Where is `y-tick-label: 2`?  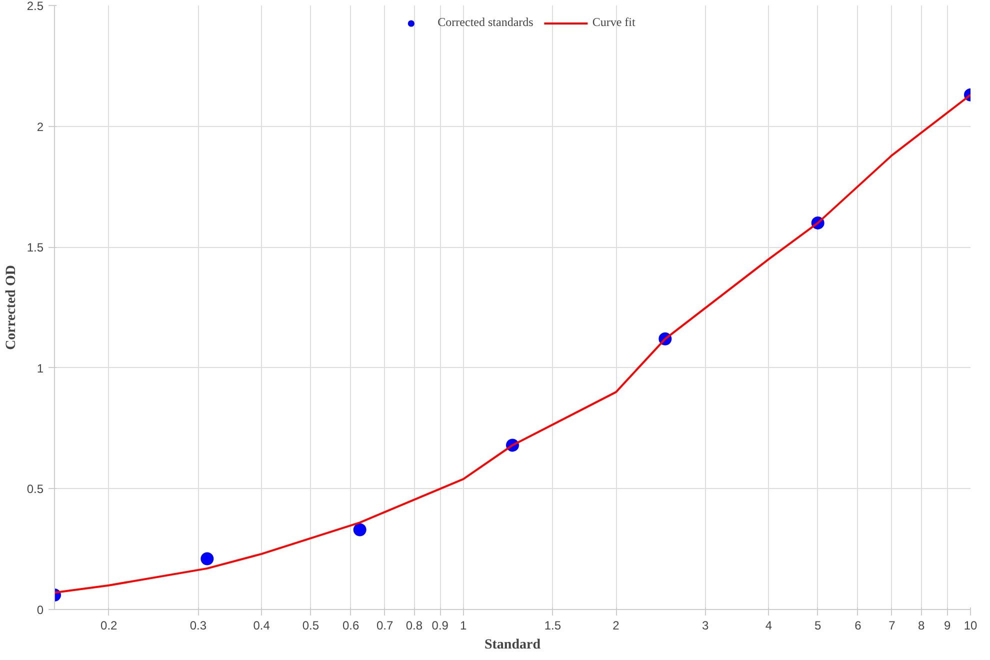
y-tick-label: 2 is located at coordinates (40, 127).